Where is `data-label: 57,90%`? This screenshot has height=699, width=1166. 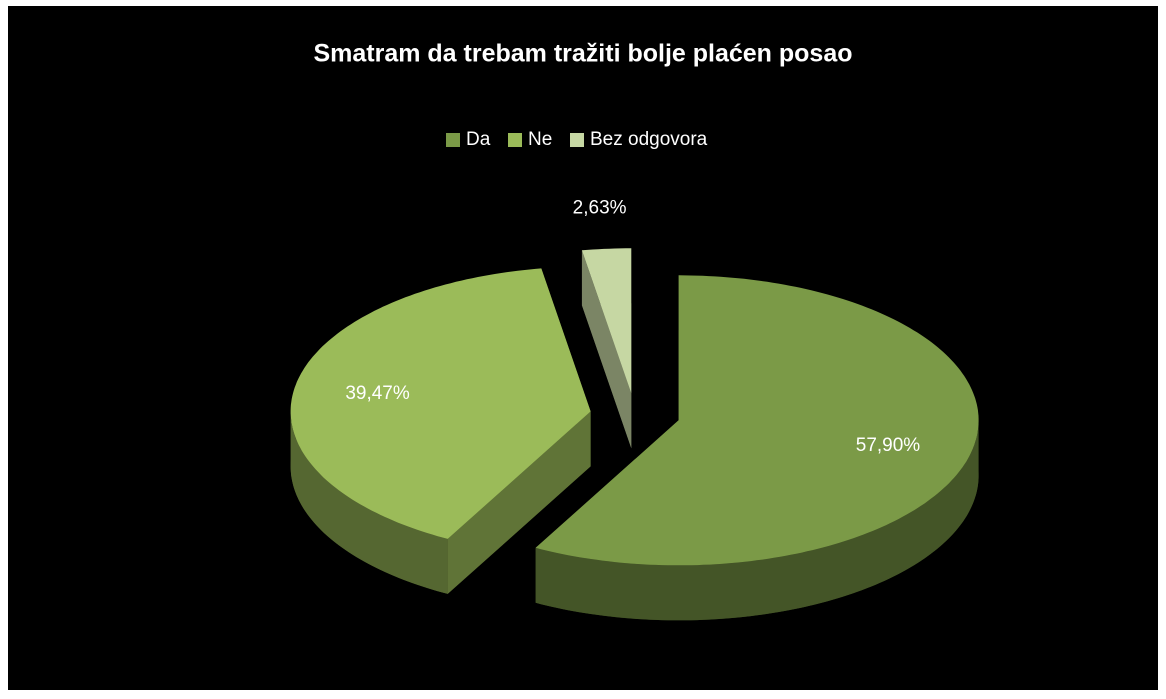 data-label: 57,90% is located at coordinates (888, 445).